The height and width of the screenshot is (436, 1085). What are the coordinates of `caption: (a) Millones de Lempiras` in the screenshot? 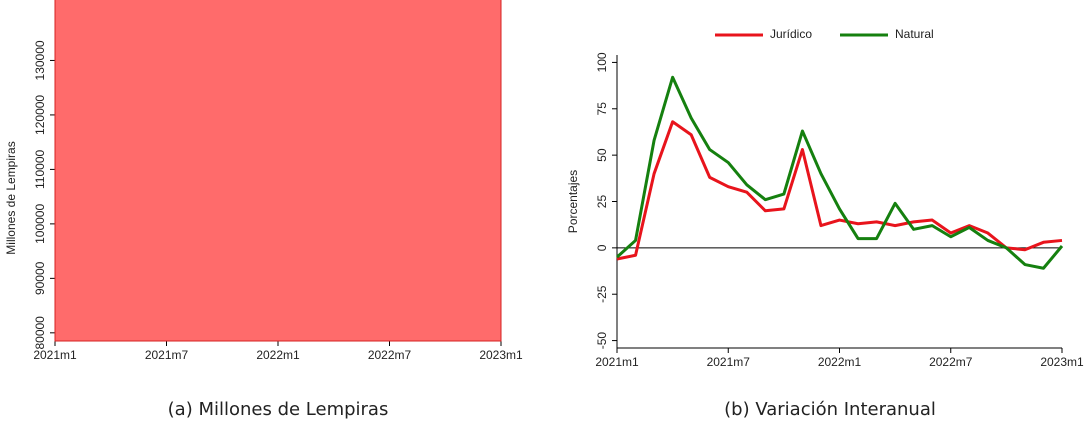 It's located at (278, 409).